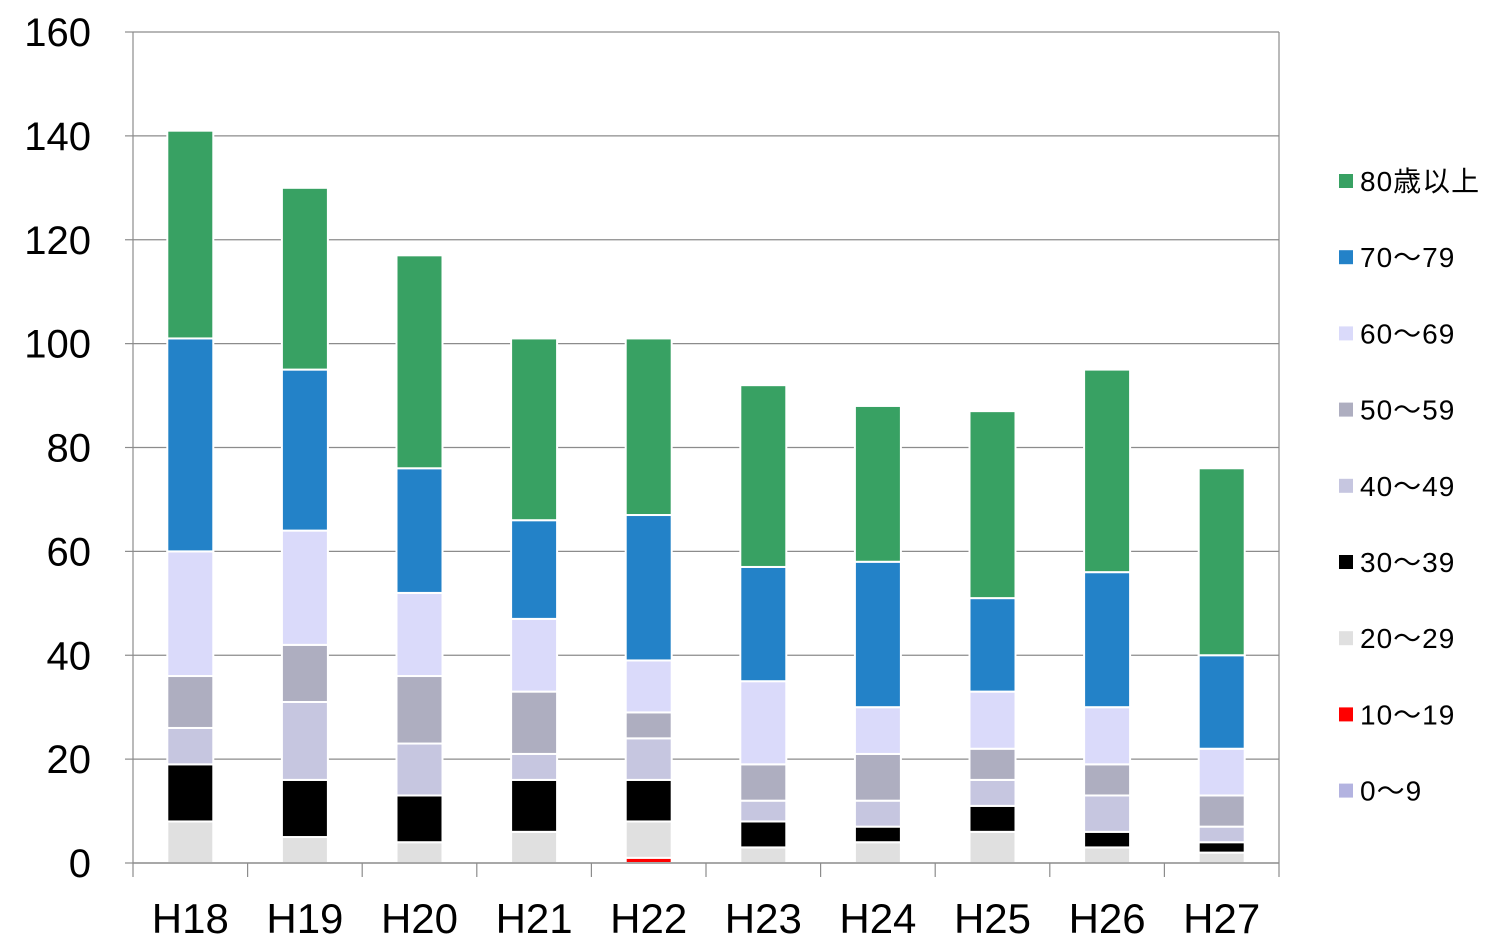 The width and height of the screenshot is (1499, 945). What do you see at coordinates (1221, 917) in the screenshot?
I see `x-tick-label: H27` at bounding box center [1221, 917].